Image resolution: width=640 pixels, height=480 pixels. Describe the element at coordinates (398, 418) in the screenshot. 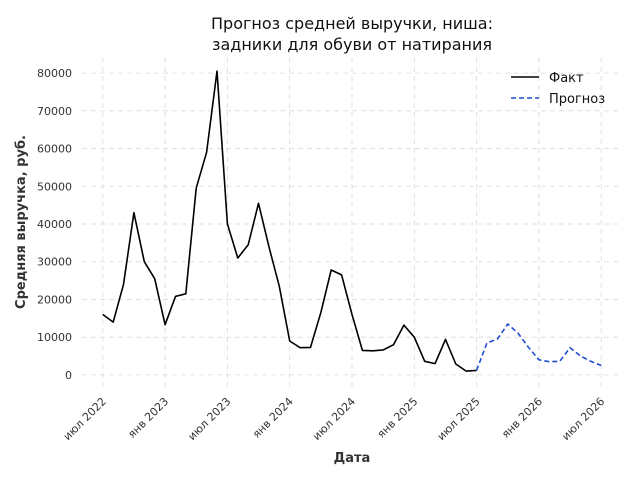

I see `x-tick-label: янв 2025` at that location.